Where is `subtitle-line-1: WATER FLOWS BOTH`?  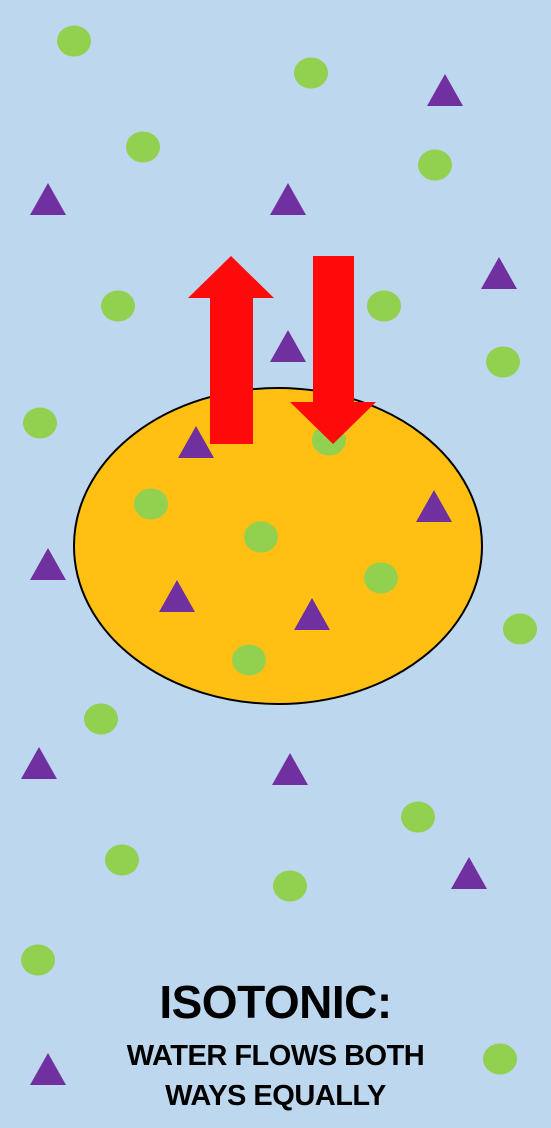 subtitle-line-1: WATER FLOWS BOTH is located at coordinates (275, 1056).